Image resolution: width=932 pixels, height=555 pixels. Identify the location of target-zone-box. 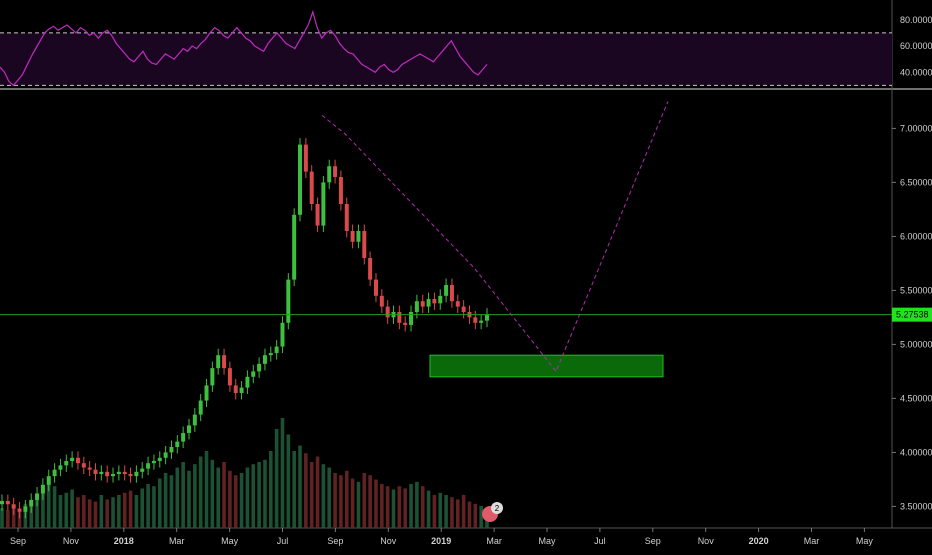
(546, 366).